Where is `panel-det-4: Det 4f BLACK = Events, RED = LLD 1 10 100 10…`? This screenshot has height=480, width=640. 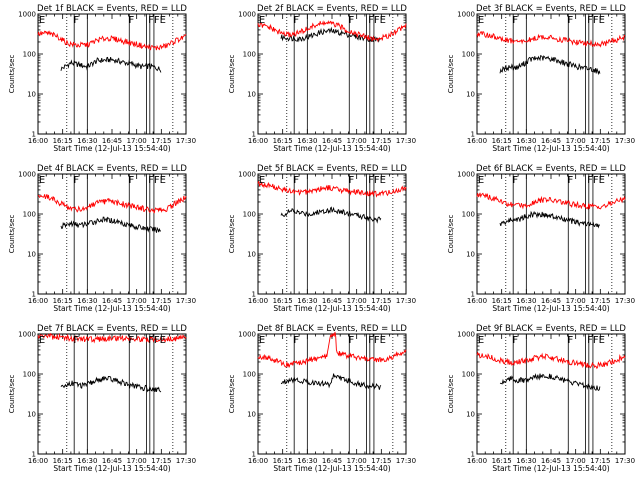 panel-det-4: Det 4f BLACK = Events, RED = LLD 1 10 100 10… is located at coordinates (102, 238).